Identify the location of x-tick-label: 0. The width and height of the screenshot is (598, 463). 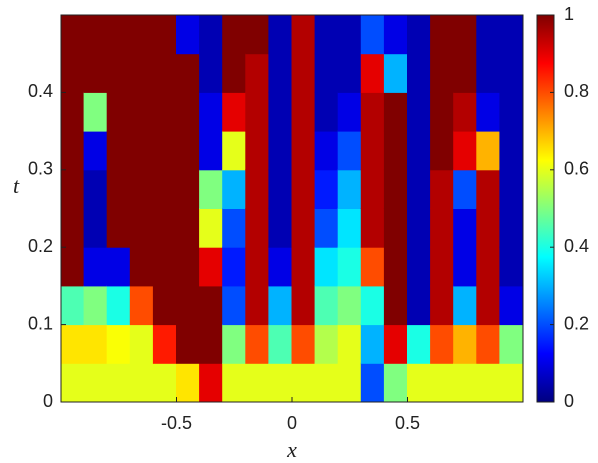
(292, 423).